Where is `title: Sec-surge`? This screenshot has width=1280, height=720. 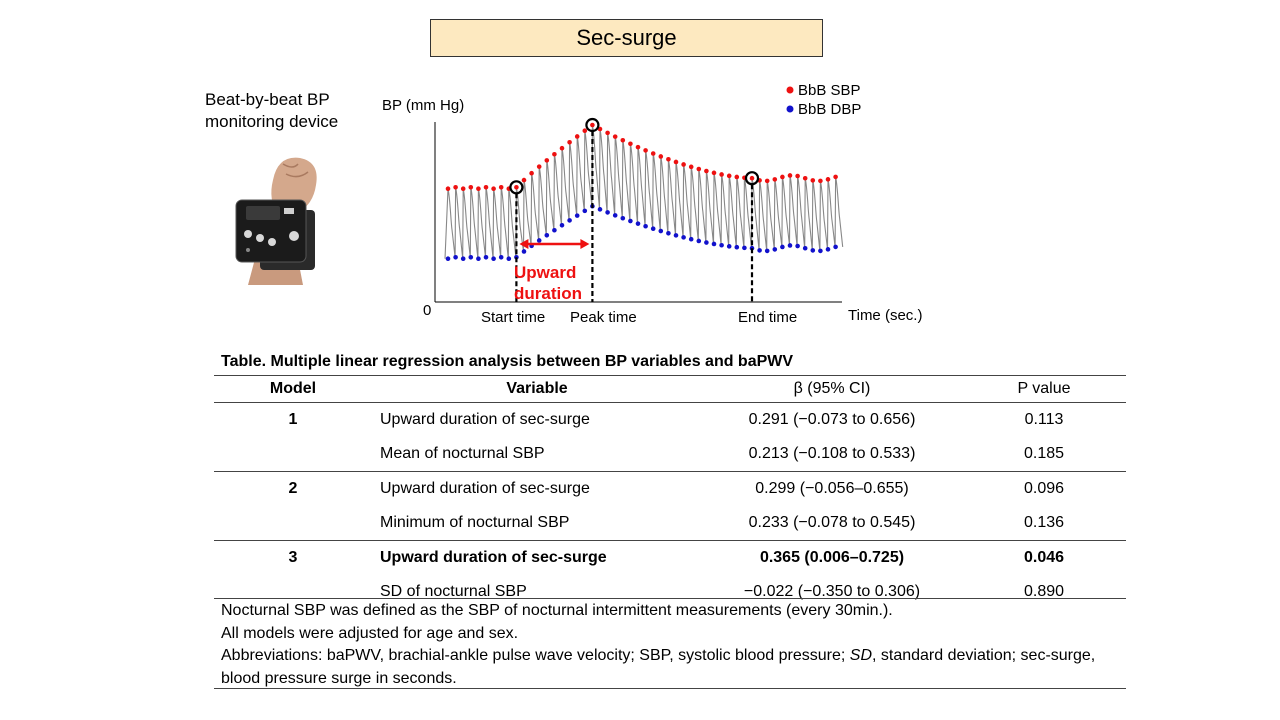
title: Sec-surge is located at coordinates (626, 37).